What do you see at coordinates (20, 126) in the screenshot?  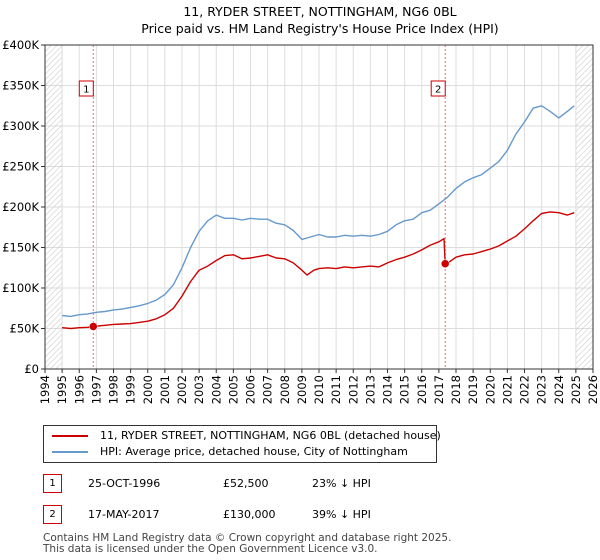 I see `y-tick-label: £300K` at bounding box center [20, 126].